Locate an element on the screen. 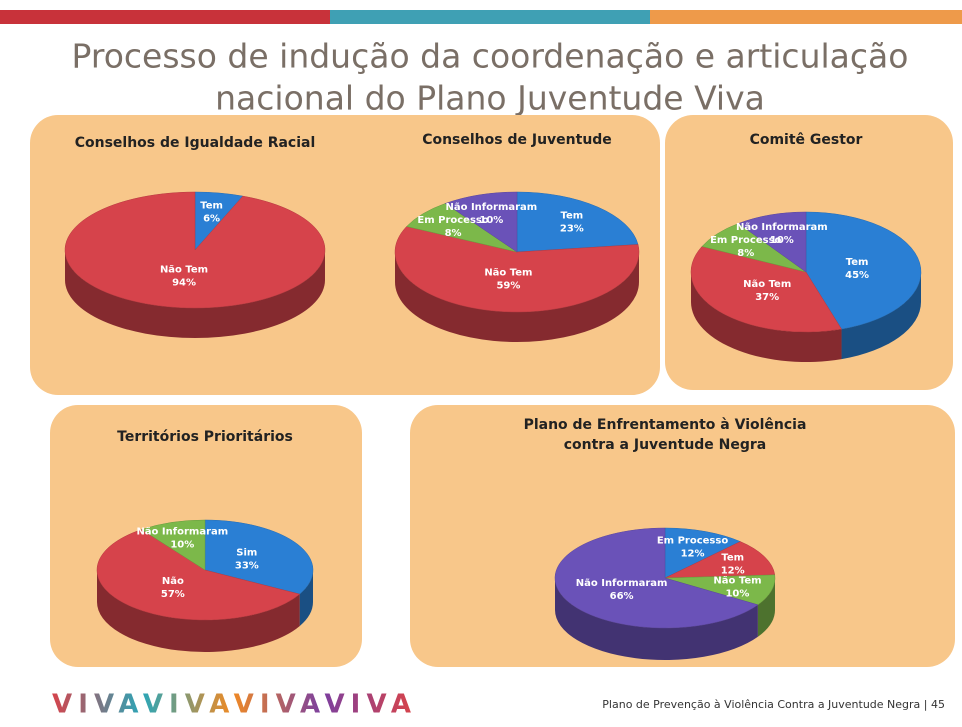 The height and width of the screenshot is (727, 962). data-label: Não 57% is located at coordinates (173, 588).